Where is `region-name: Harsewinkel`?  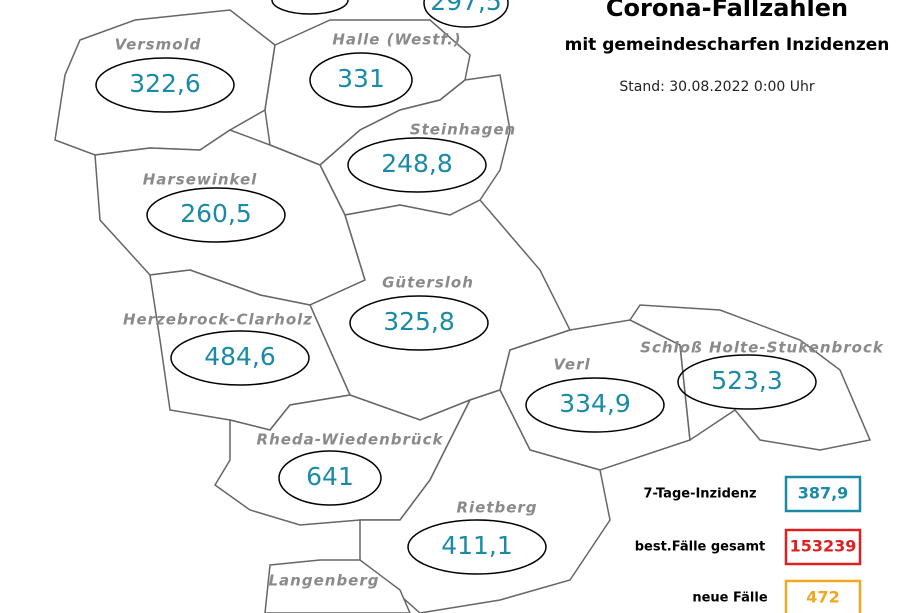 region-name: Harsewinkel is located at coordinates (200, 180).